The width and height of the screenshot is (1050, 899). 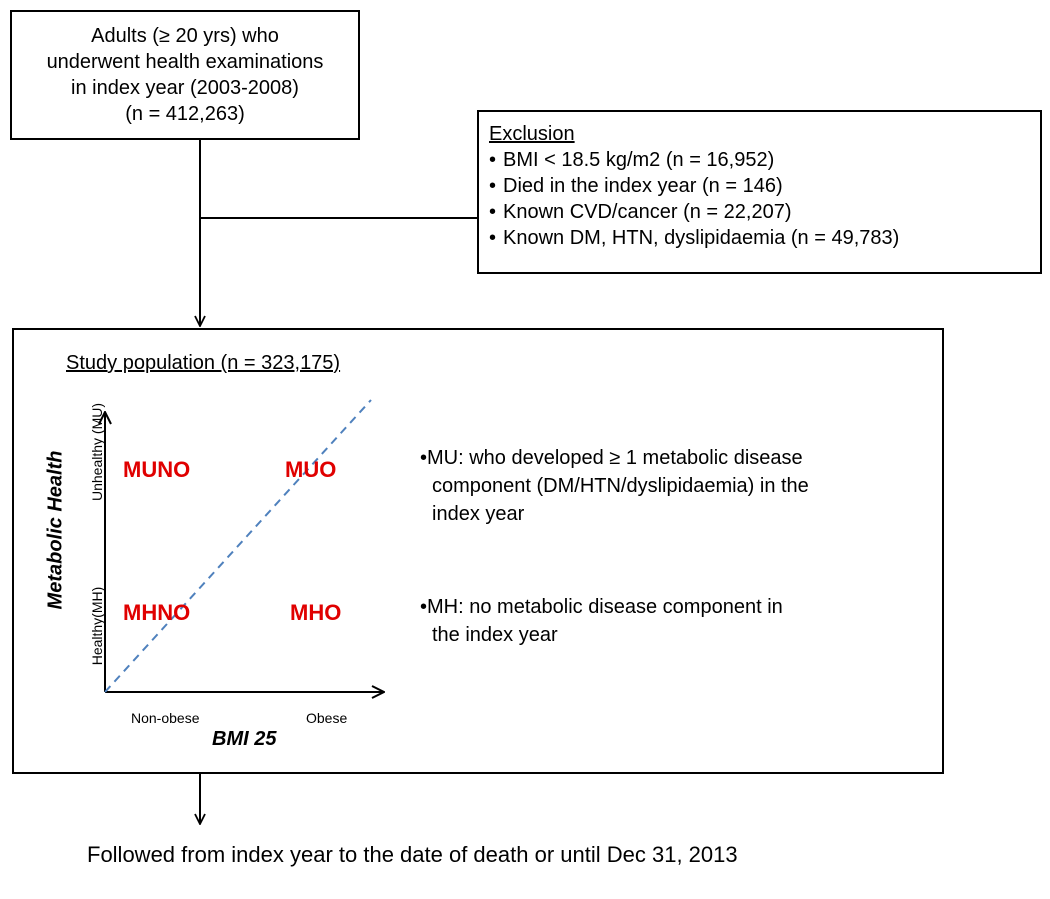 I want to click on exclusion-item-text: BMI < 18.5 kg/m2 (n = 16,952), so click(x=639, y=160).